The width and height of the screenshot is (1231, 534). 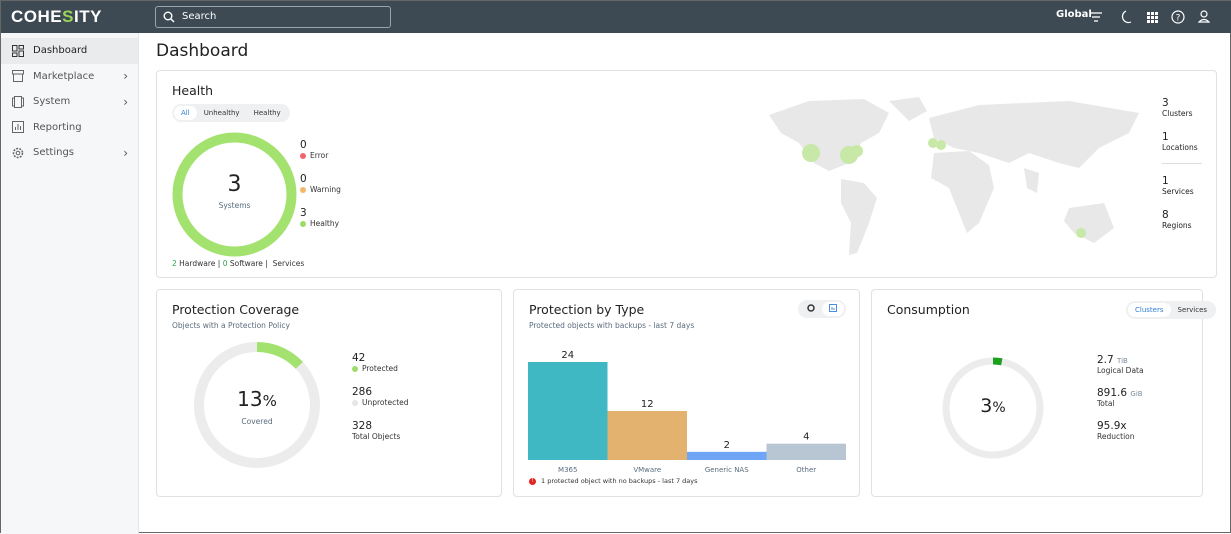 I want to click on reporting-icon, so click(x=18, y=127).